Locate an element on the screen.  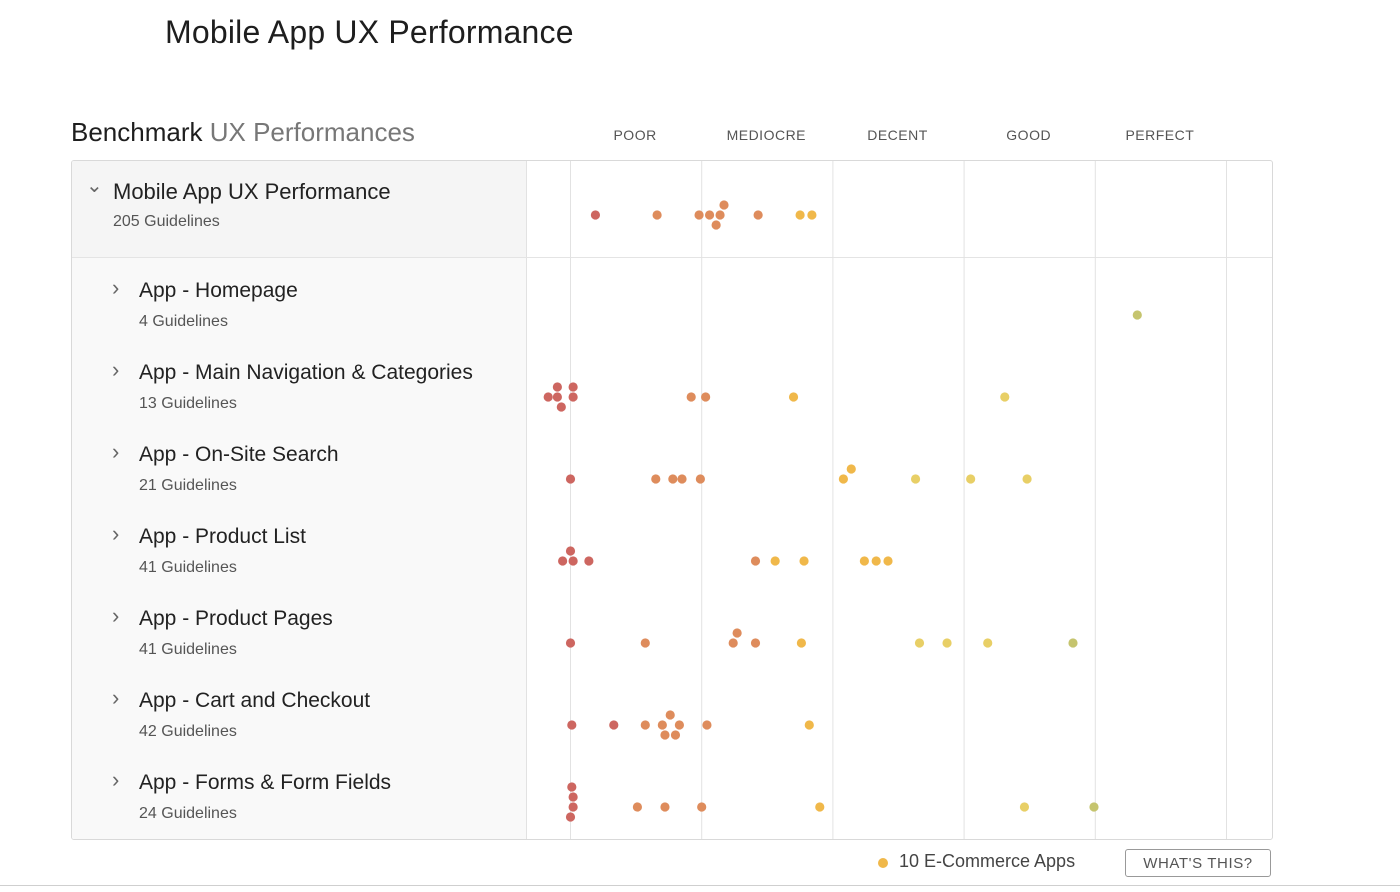
section-title: Benchmark UX Performances is located at coordinates (243, 132).